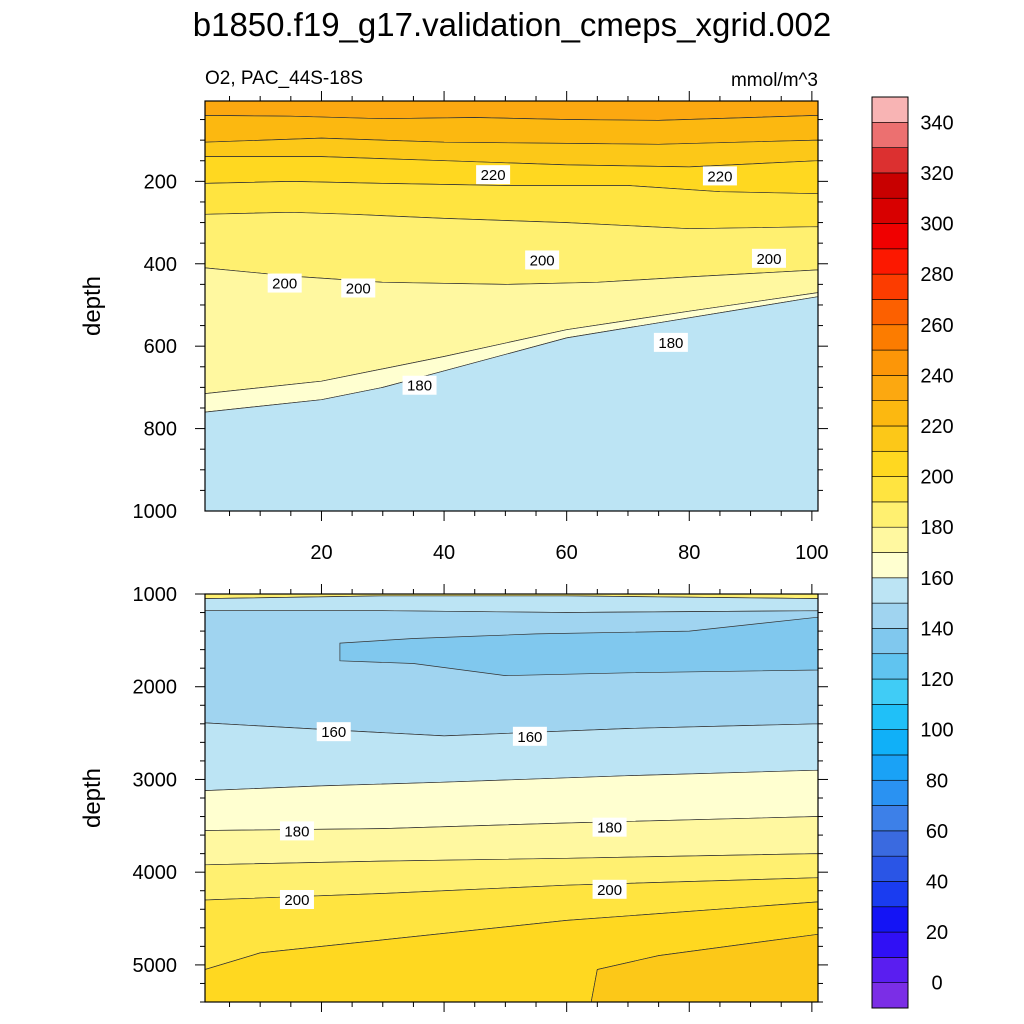  What do you see at coordinates (936, 984) in the screenshot?
I see `colorbar-label: 0` at bounding box center [936, 984].